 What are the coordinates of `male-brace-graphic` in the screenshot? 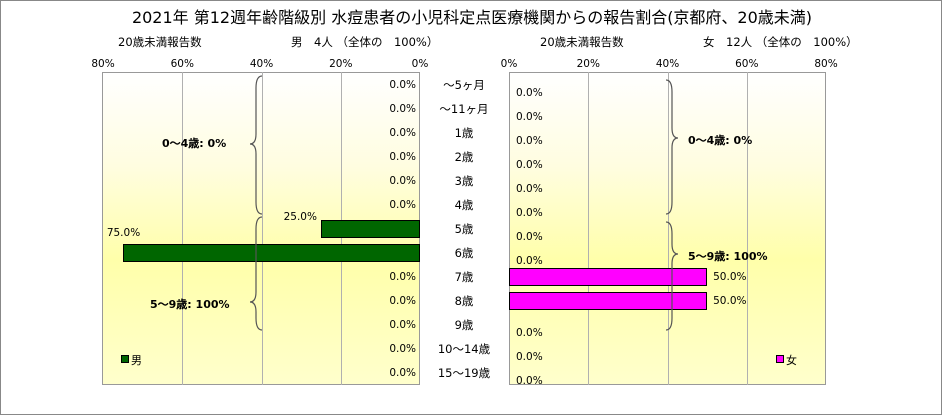 It's located at (256, 203).